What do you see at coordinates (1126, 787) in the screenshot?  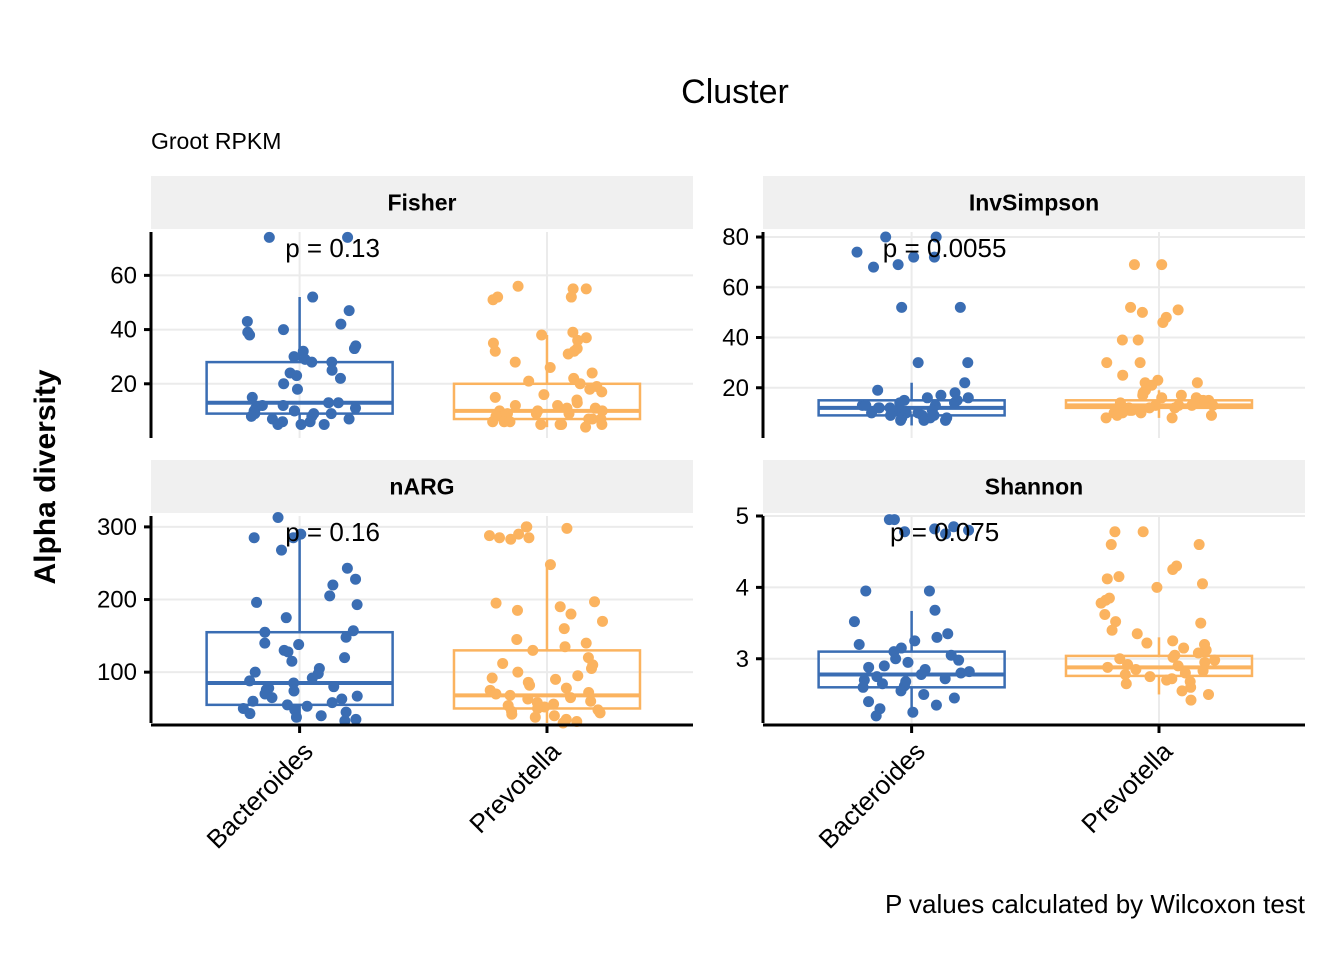 I see `x-tick-label: Prevotella` at bounding box center [1126, 787].